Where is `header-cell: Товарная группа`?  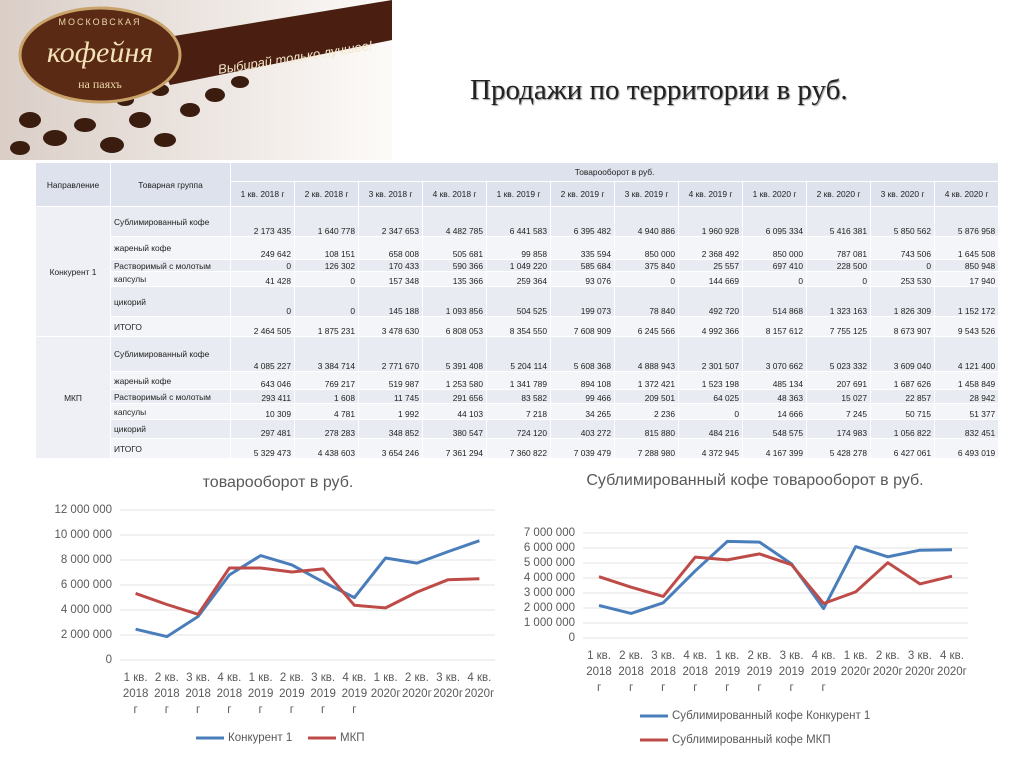
header-cell: Товарная группа is located at coordinates (170, 184).